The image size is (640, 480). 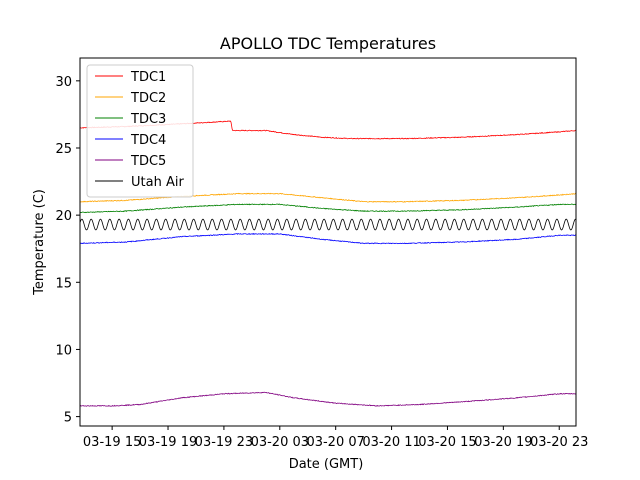 I want to click on y-tick-label: 30, so click(x=63, y=82).